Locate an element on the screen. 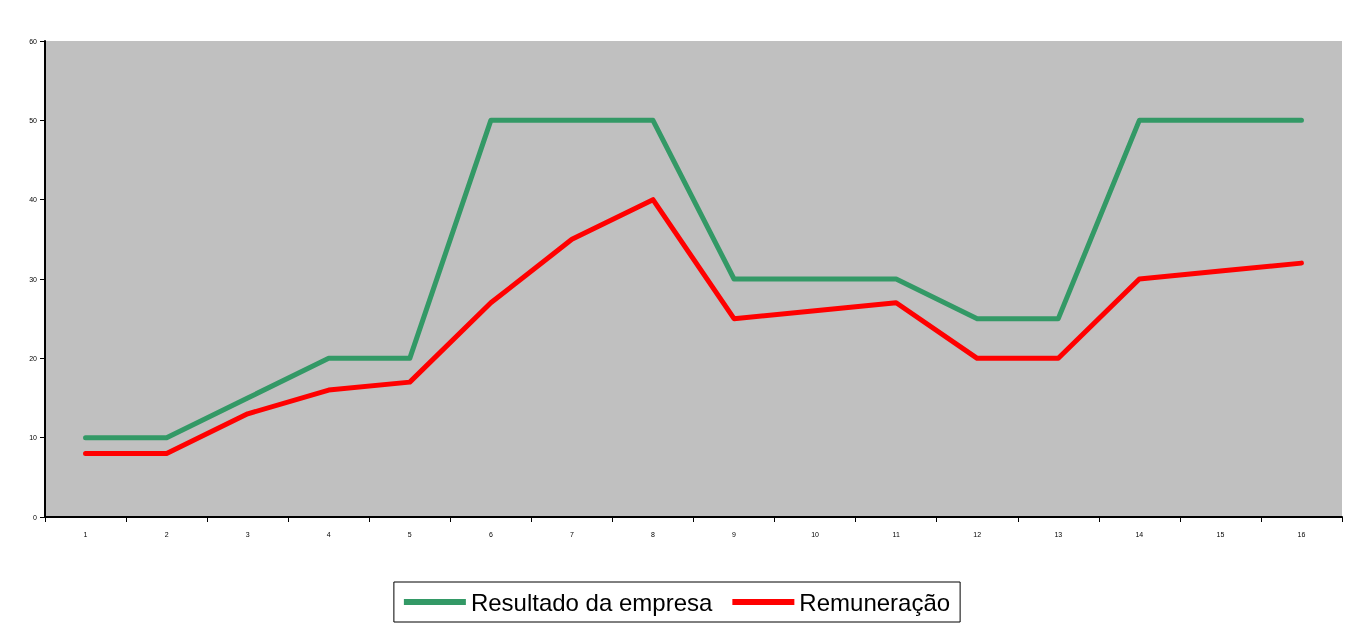  legend-label: Remuneração is located at coordinates (875, 602).